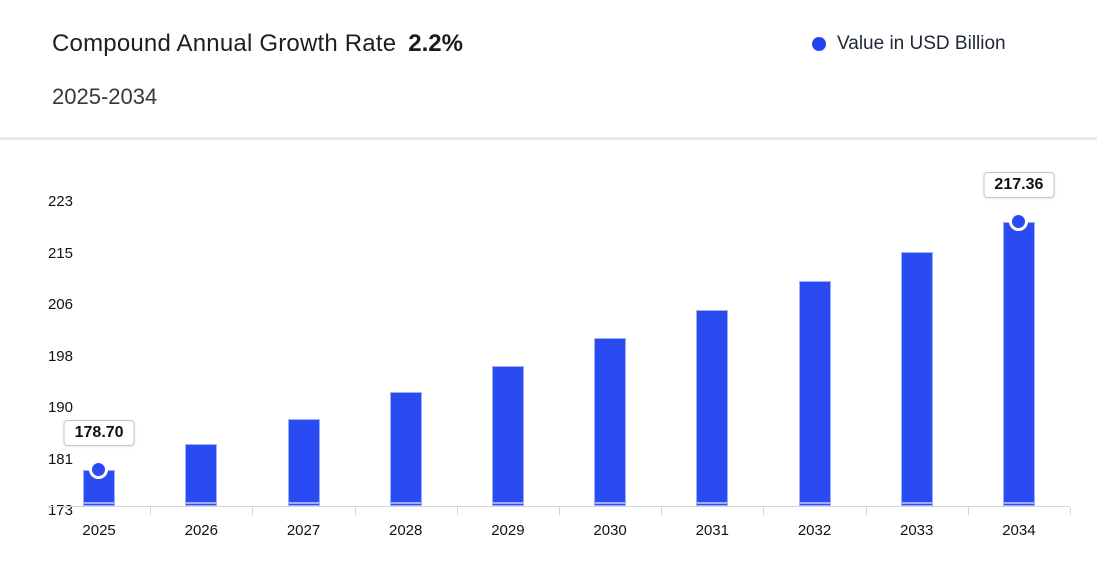  Describe the element at coordinates (917, 530) in the screenshot. I see `x-axis-label: 2033` at that location.